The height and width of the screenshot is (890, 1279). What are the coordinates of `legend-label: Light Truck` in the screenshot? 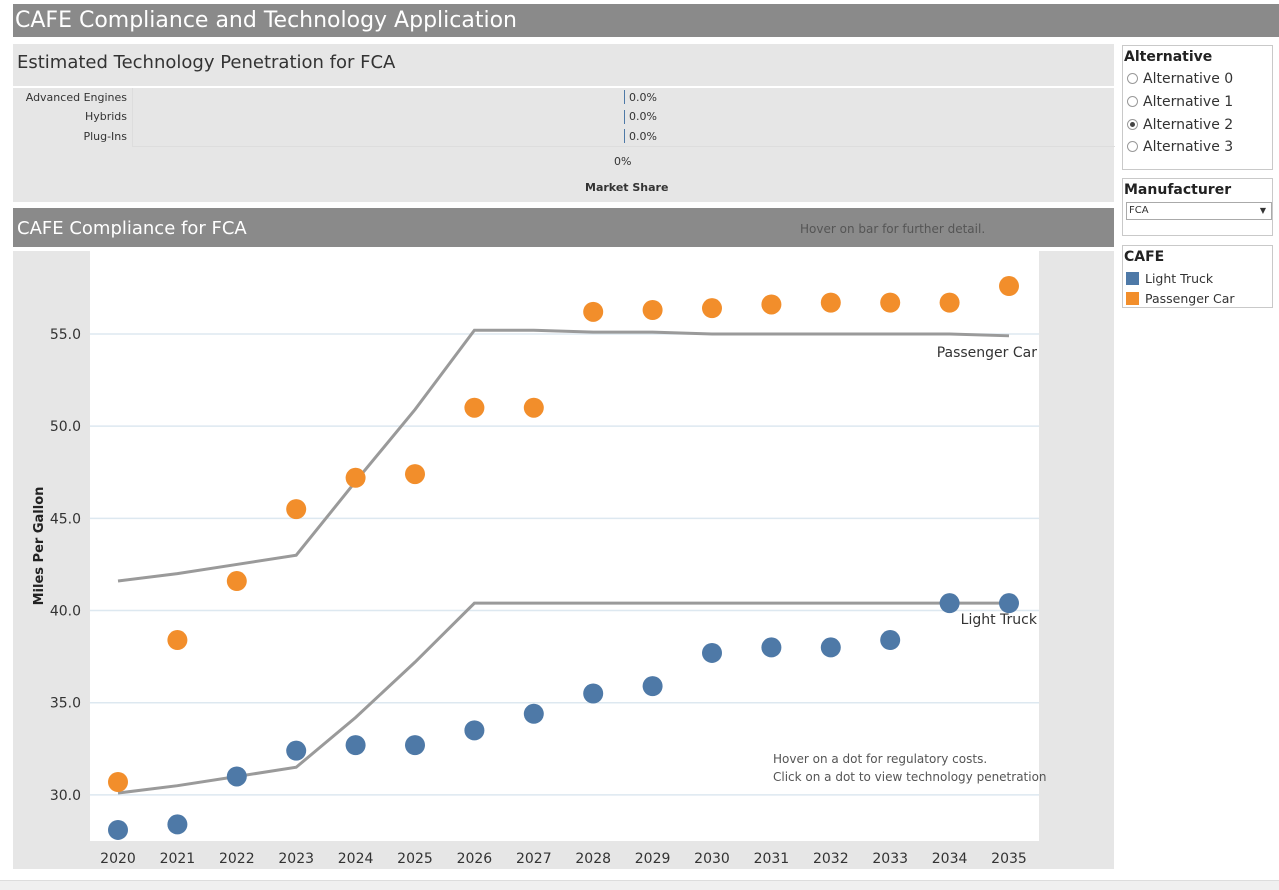 It's located at (1179, 278).